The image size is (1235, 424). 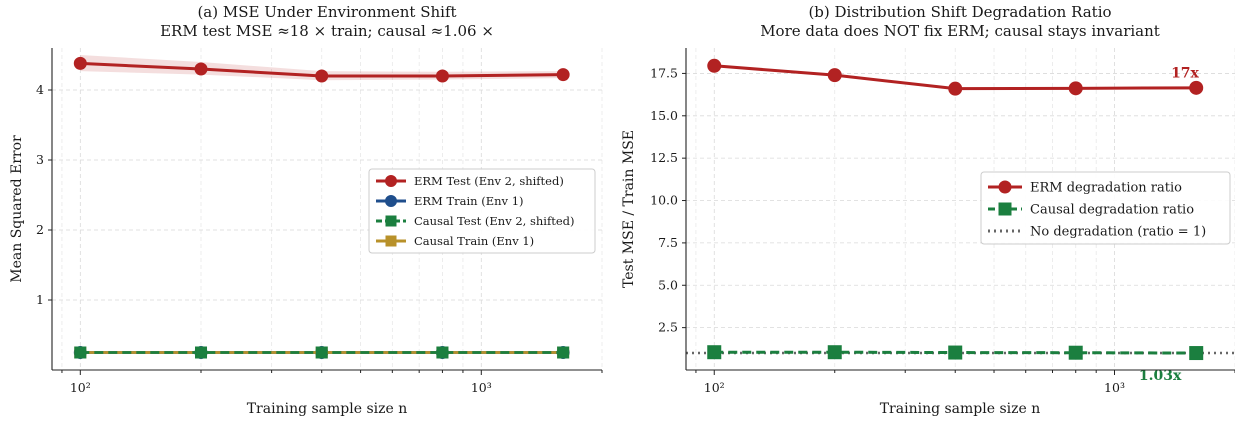 What do you see at coordinates (668, 327) in the screenshot?
I see `y-tick-label: 2.5` at bounding box center [668, 327].